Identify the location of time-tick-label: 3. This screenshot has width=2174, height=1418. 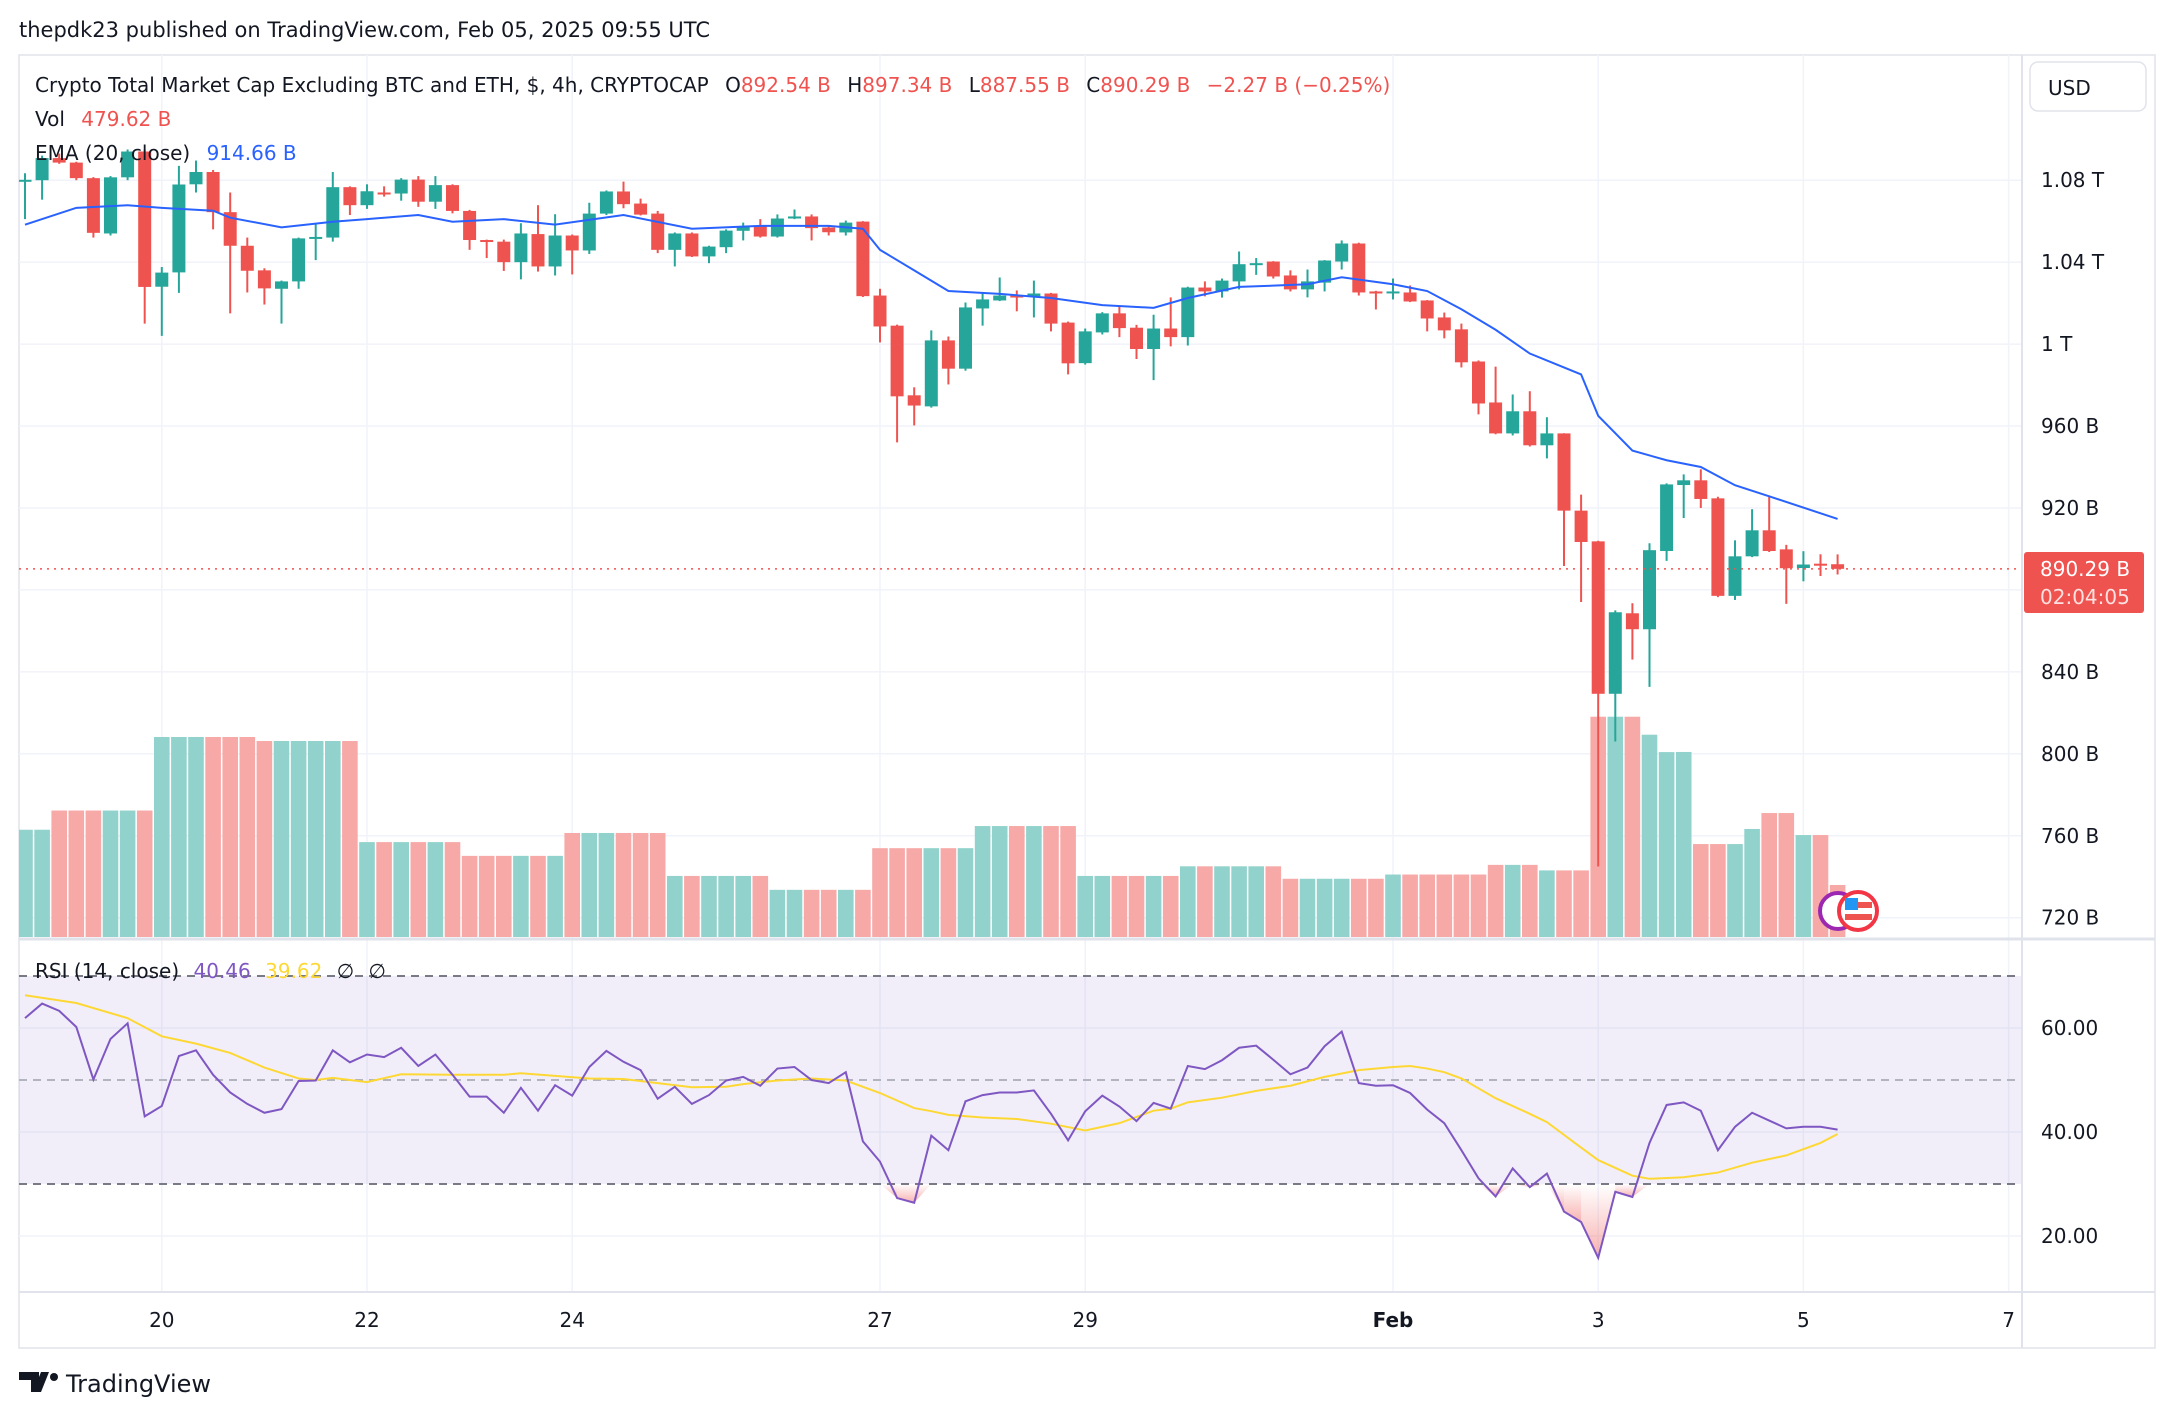
(1598, 1320).